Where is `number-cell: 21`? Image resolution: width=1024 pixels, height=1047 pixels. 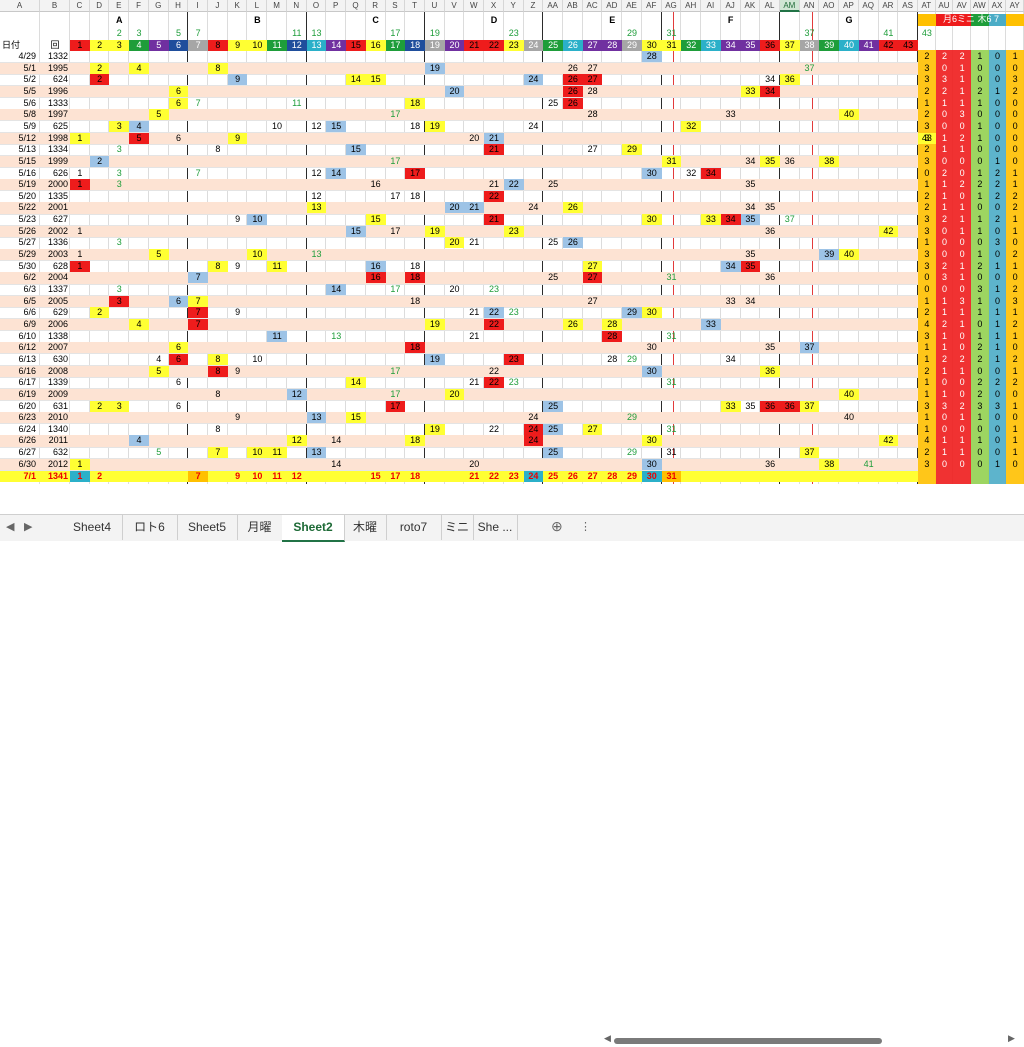 number-cell: 21 is located at coordinates (474, 208).